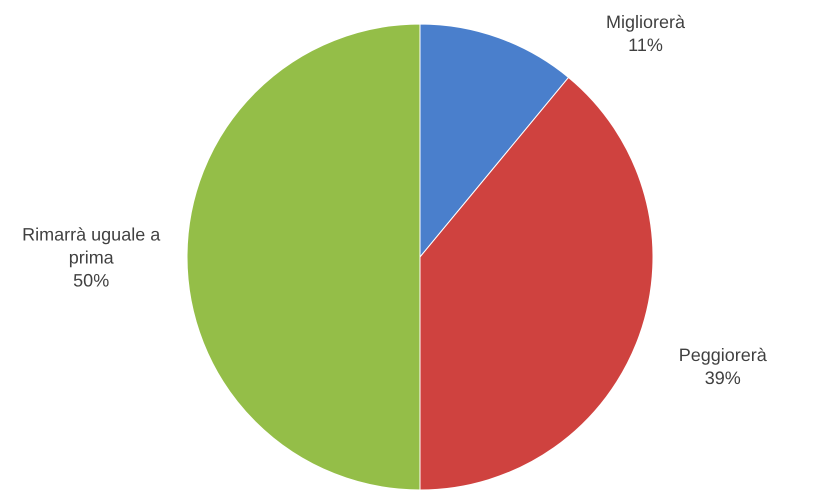 The image size is (815, 491). What do you see at coordinates (645, 44) in the screenshot?
I see `data-label: 11%` at bounding box center [645, 44].